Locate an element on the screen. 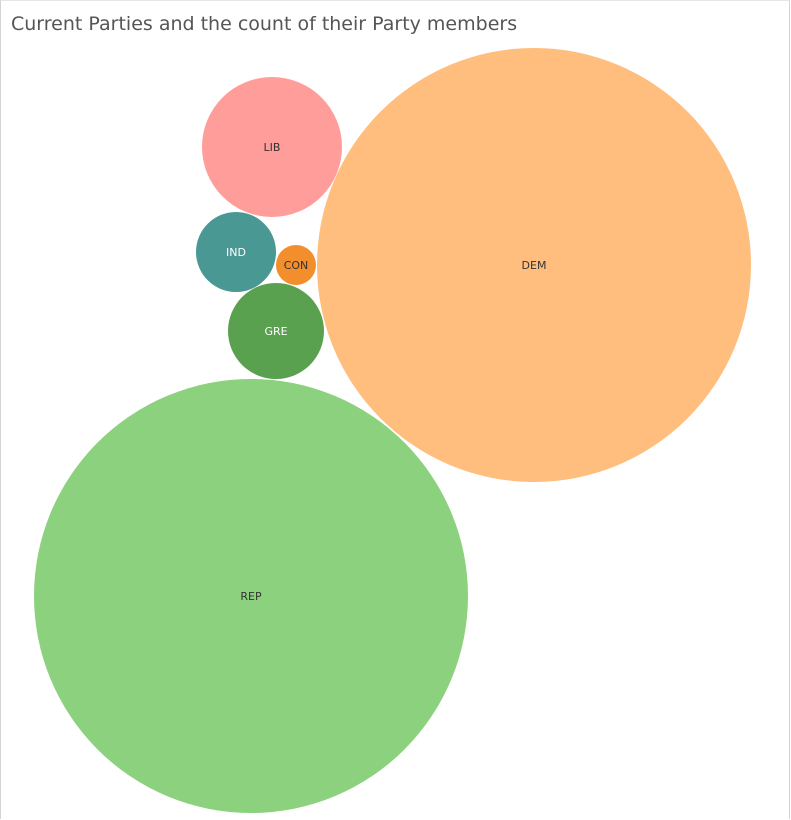 This screenshot has width=791, height=820. bubble-con is located at coordinates (296, 265).